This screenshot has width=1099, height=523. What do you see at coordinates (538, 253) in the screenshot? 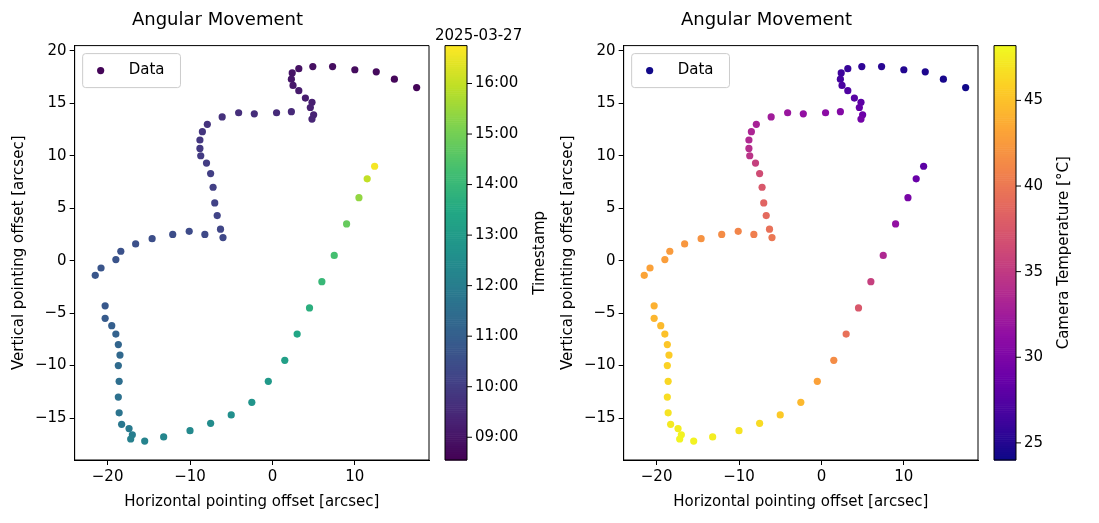
I see `color-bar-title: Timestamp` at bounding box center [538, 253].